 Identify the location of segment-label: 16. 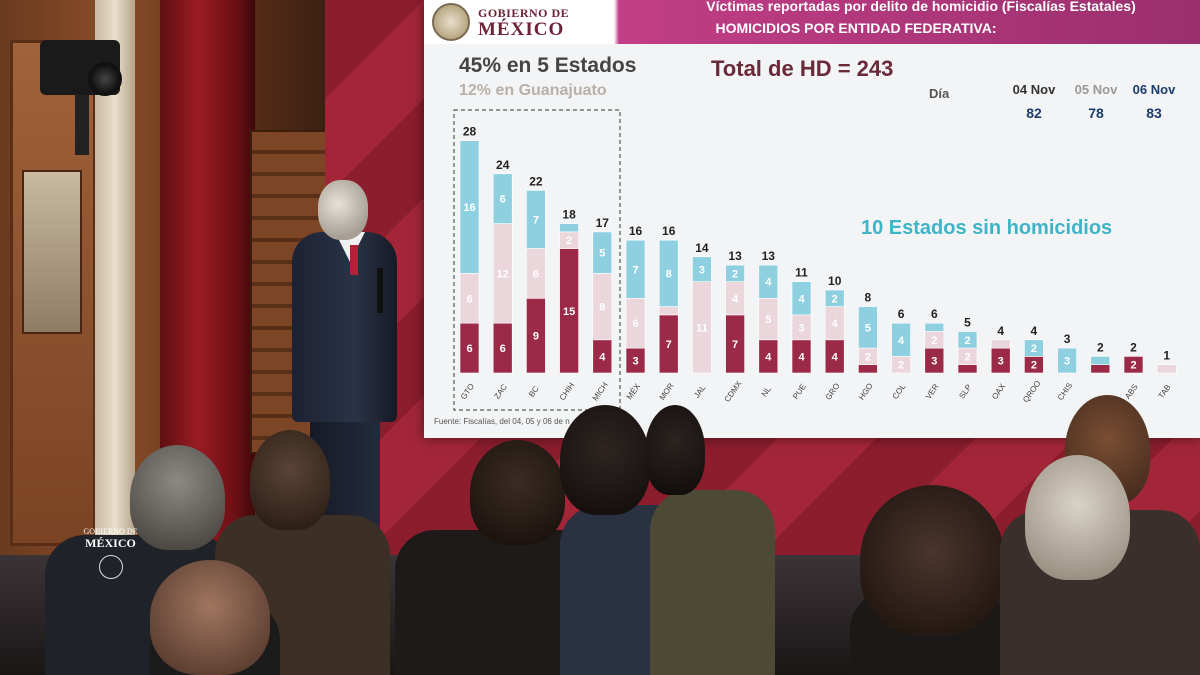
(469, 208).